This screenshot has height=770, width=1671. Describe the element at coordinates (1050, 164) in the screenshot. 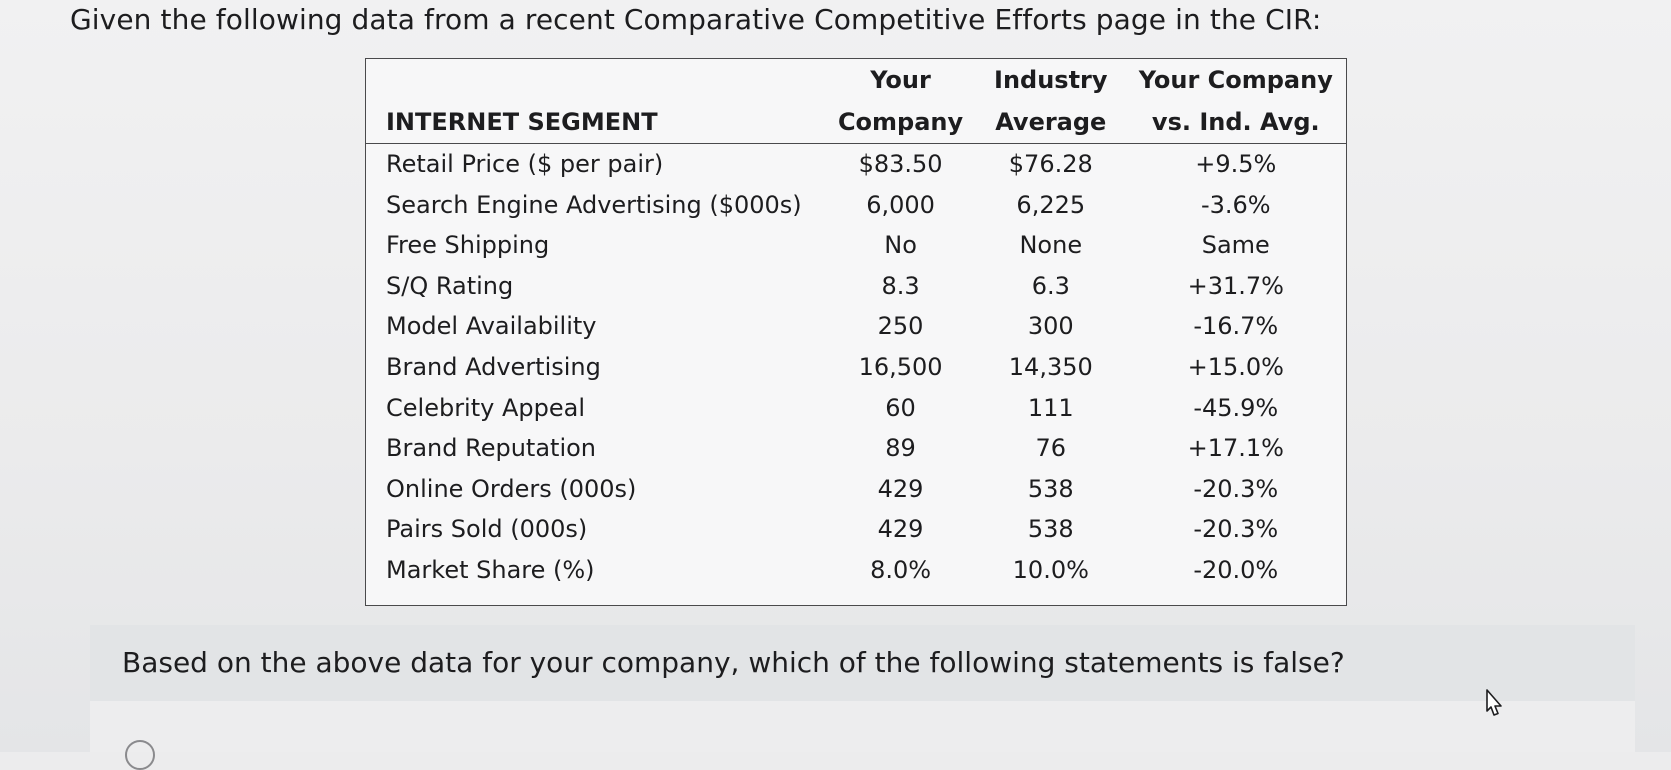

I see `industry-value: $76.28` at that location.